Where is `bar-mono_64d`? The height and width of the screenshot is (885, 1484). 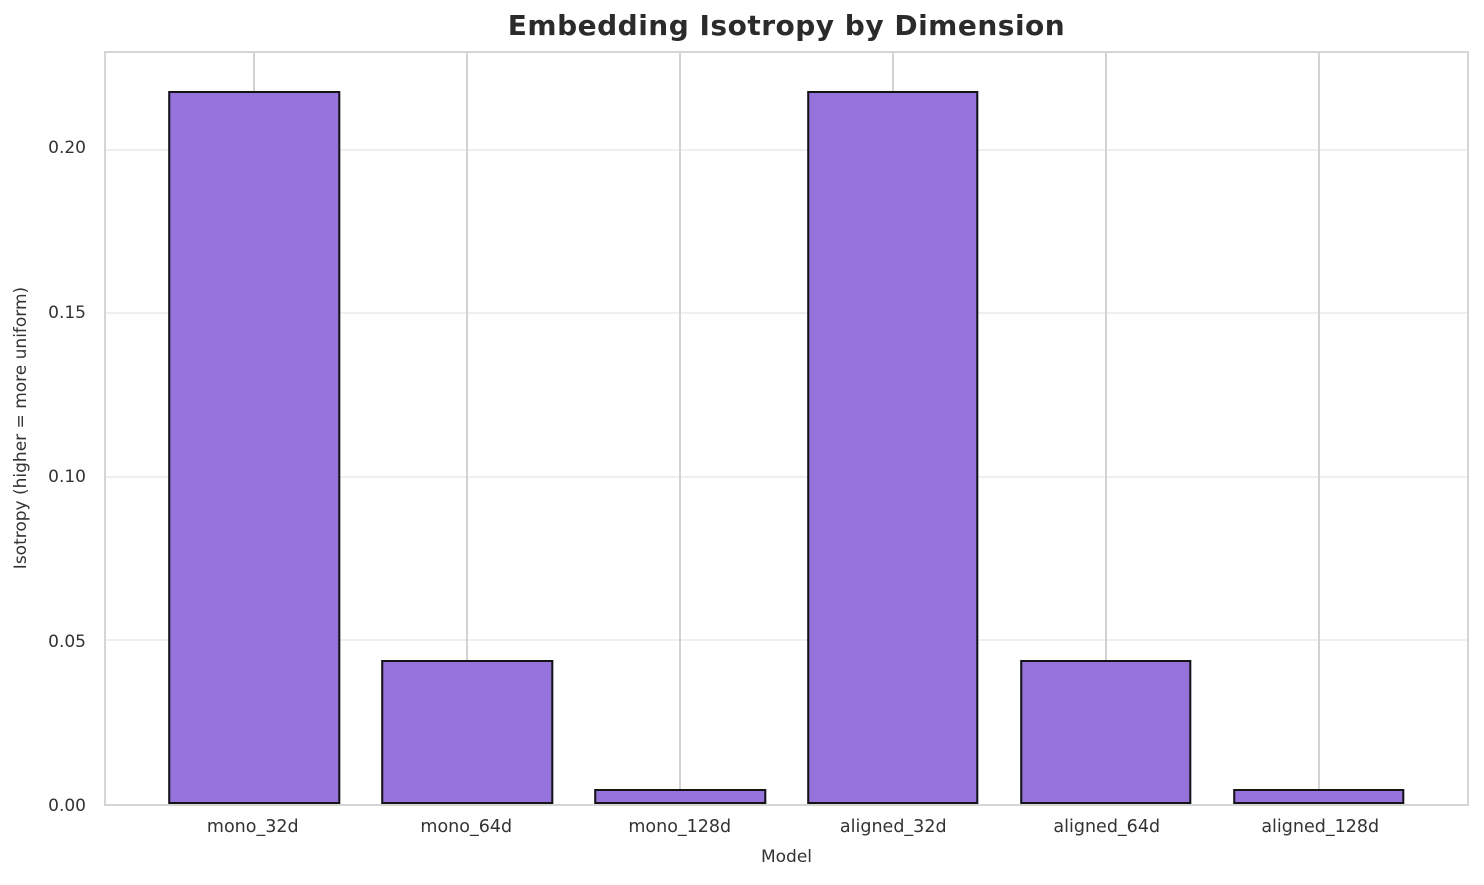
bar-mono_64d is located at coordinates (467, 732).